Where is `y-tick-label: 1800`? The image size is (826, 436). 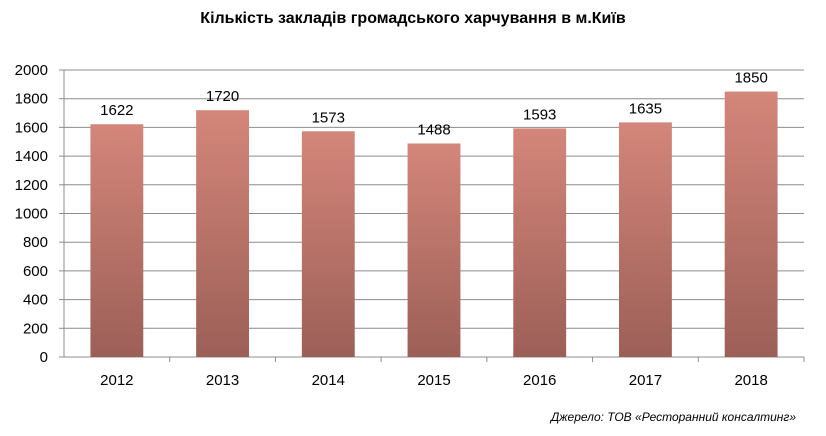
y-tick-label: 1800 is located at coordinates (31, 99).